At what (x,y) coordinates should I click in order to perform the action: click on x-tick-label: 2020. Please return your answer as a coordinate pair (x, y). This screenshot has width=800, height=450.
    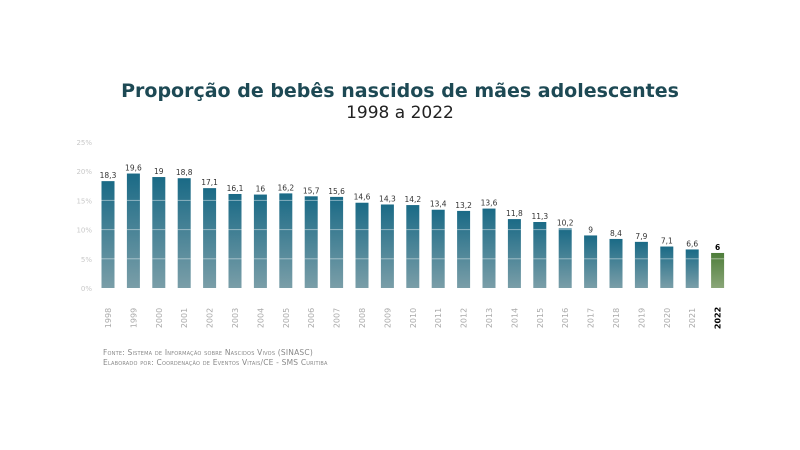
    Looking at the image, I should click on (667, 318).